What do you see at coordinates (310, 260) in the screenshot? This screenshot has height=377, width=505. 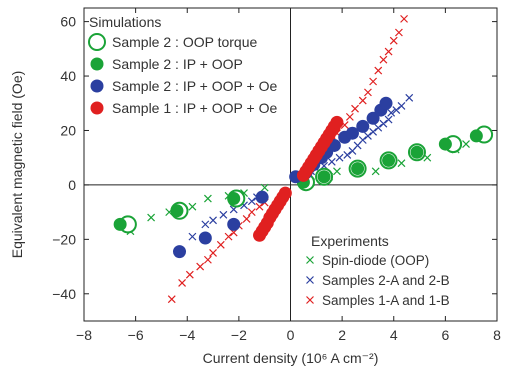 I see `legend-marker-exp_spin_diode` at bounding box center [310, 260].